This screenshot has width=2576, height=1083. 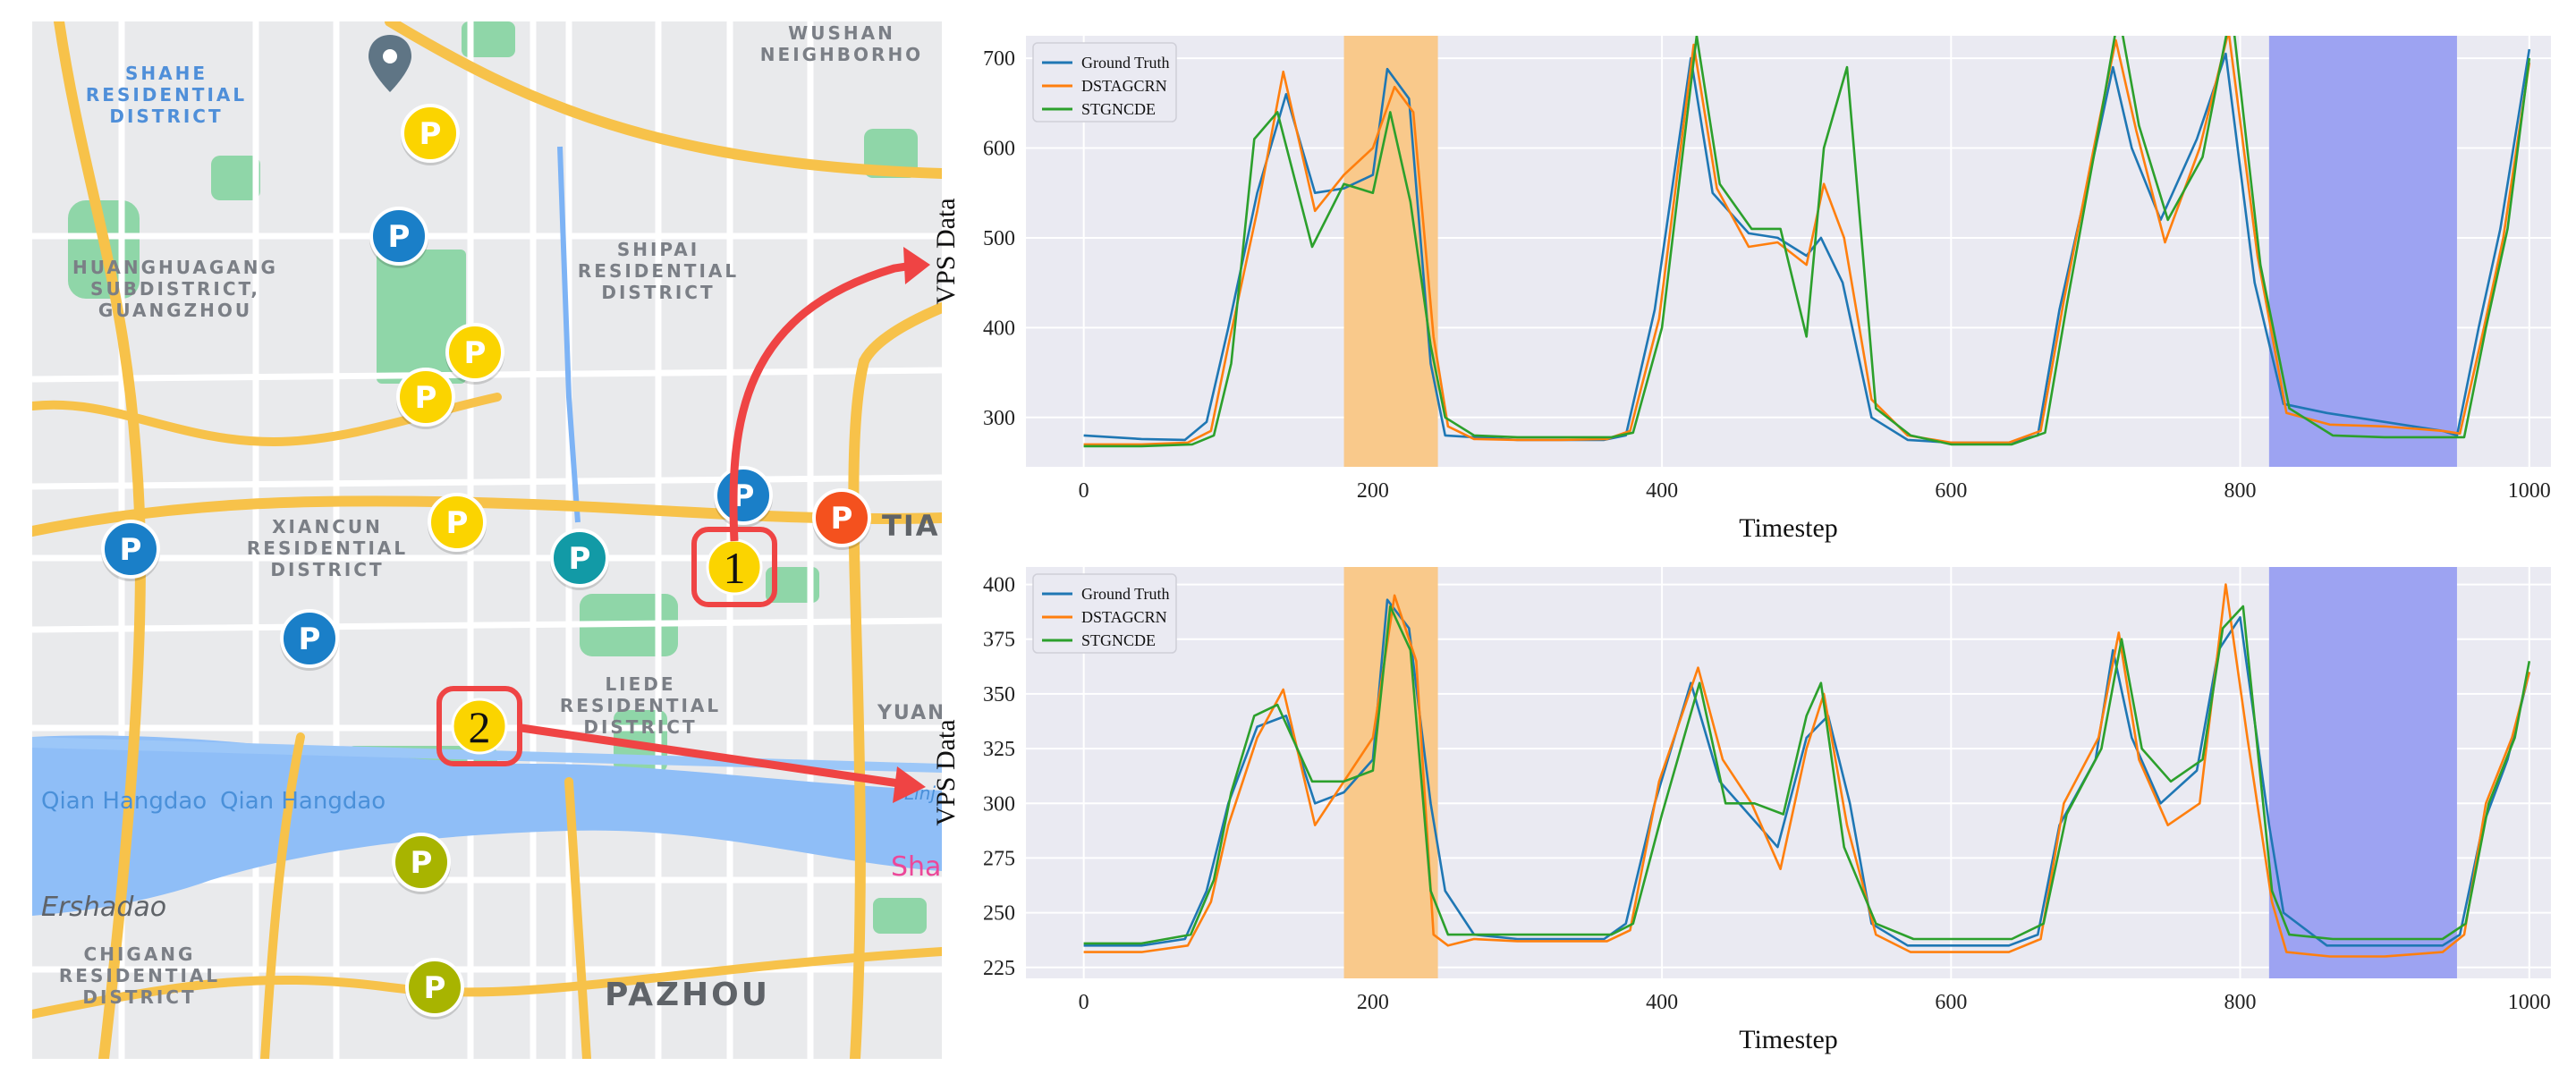 What do you see at coordinates (1662, 1003) in the screenshot?
I see `x-tick-label: 400` at bounding box center [1662, 1003].